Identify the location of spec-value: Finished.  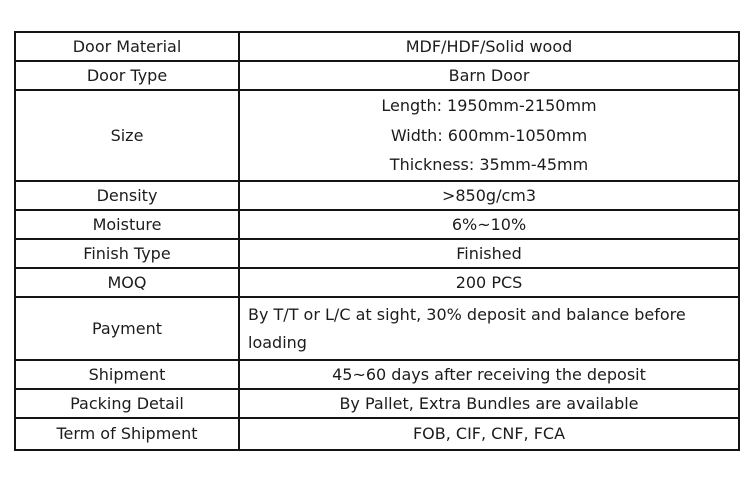
(489, 253).